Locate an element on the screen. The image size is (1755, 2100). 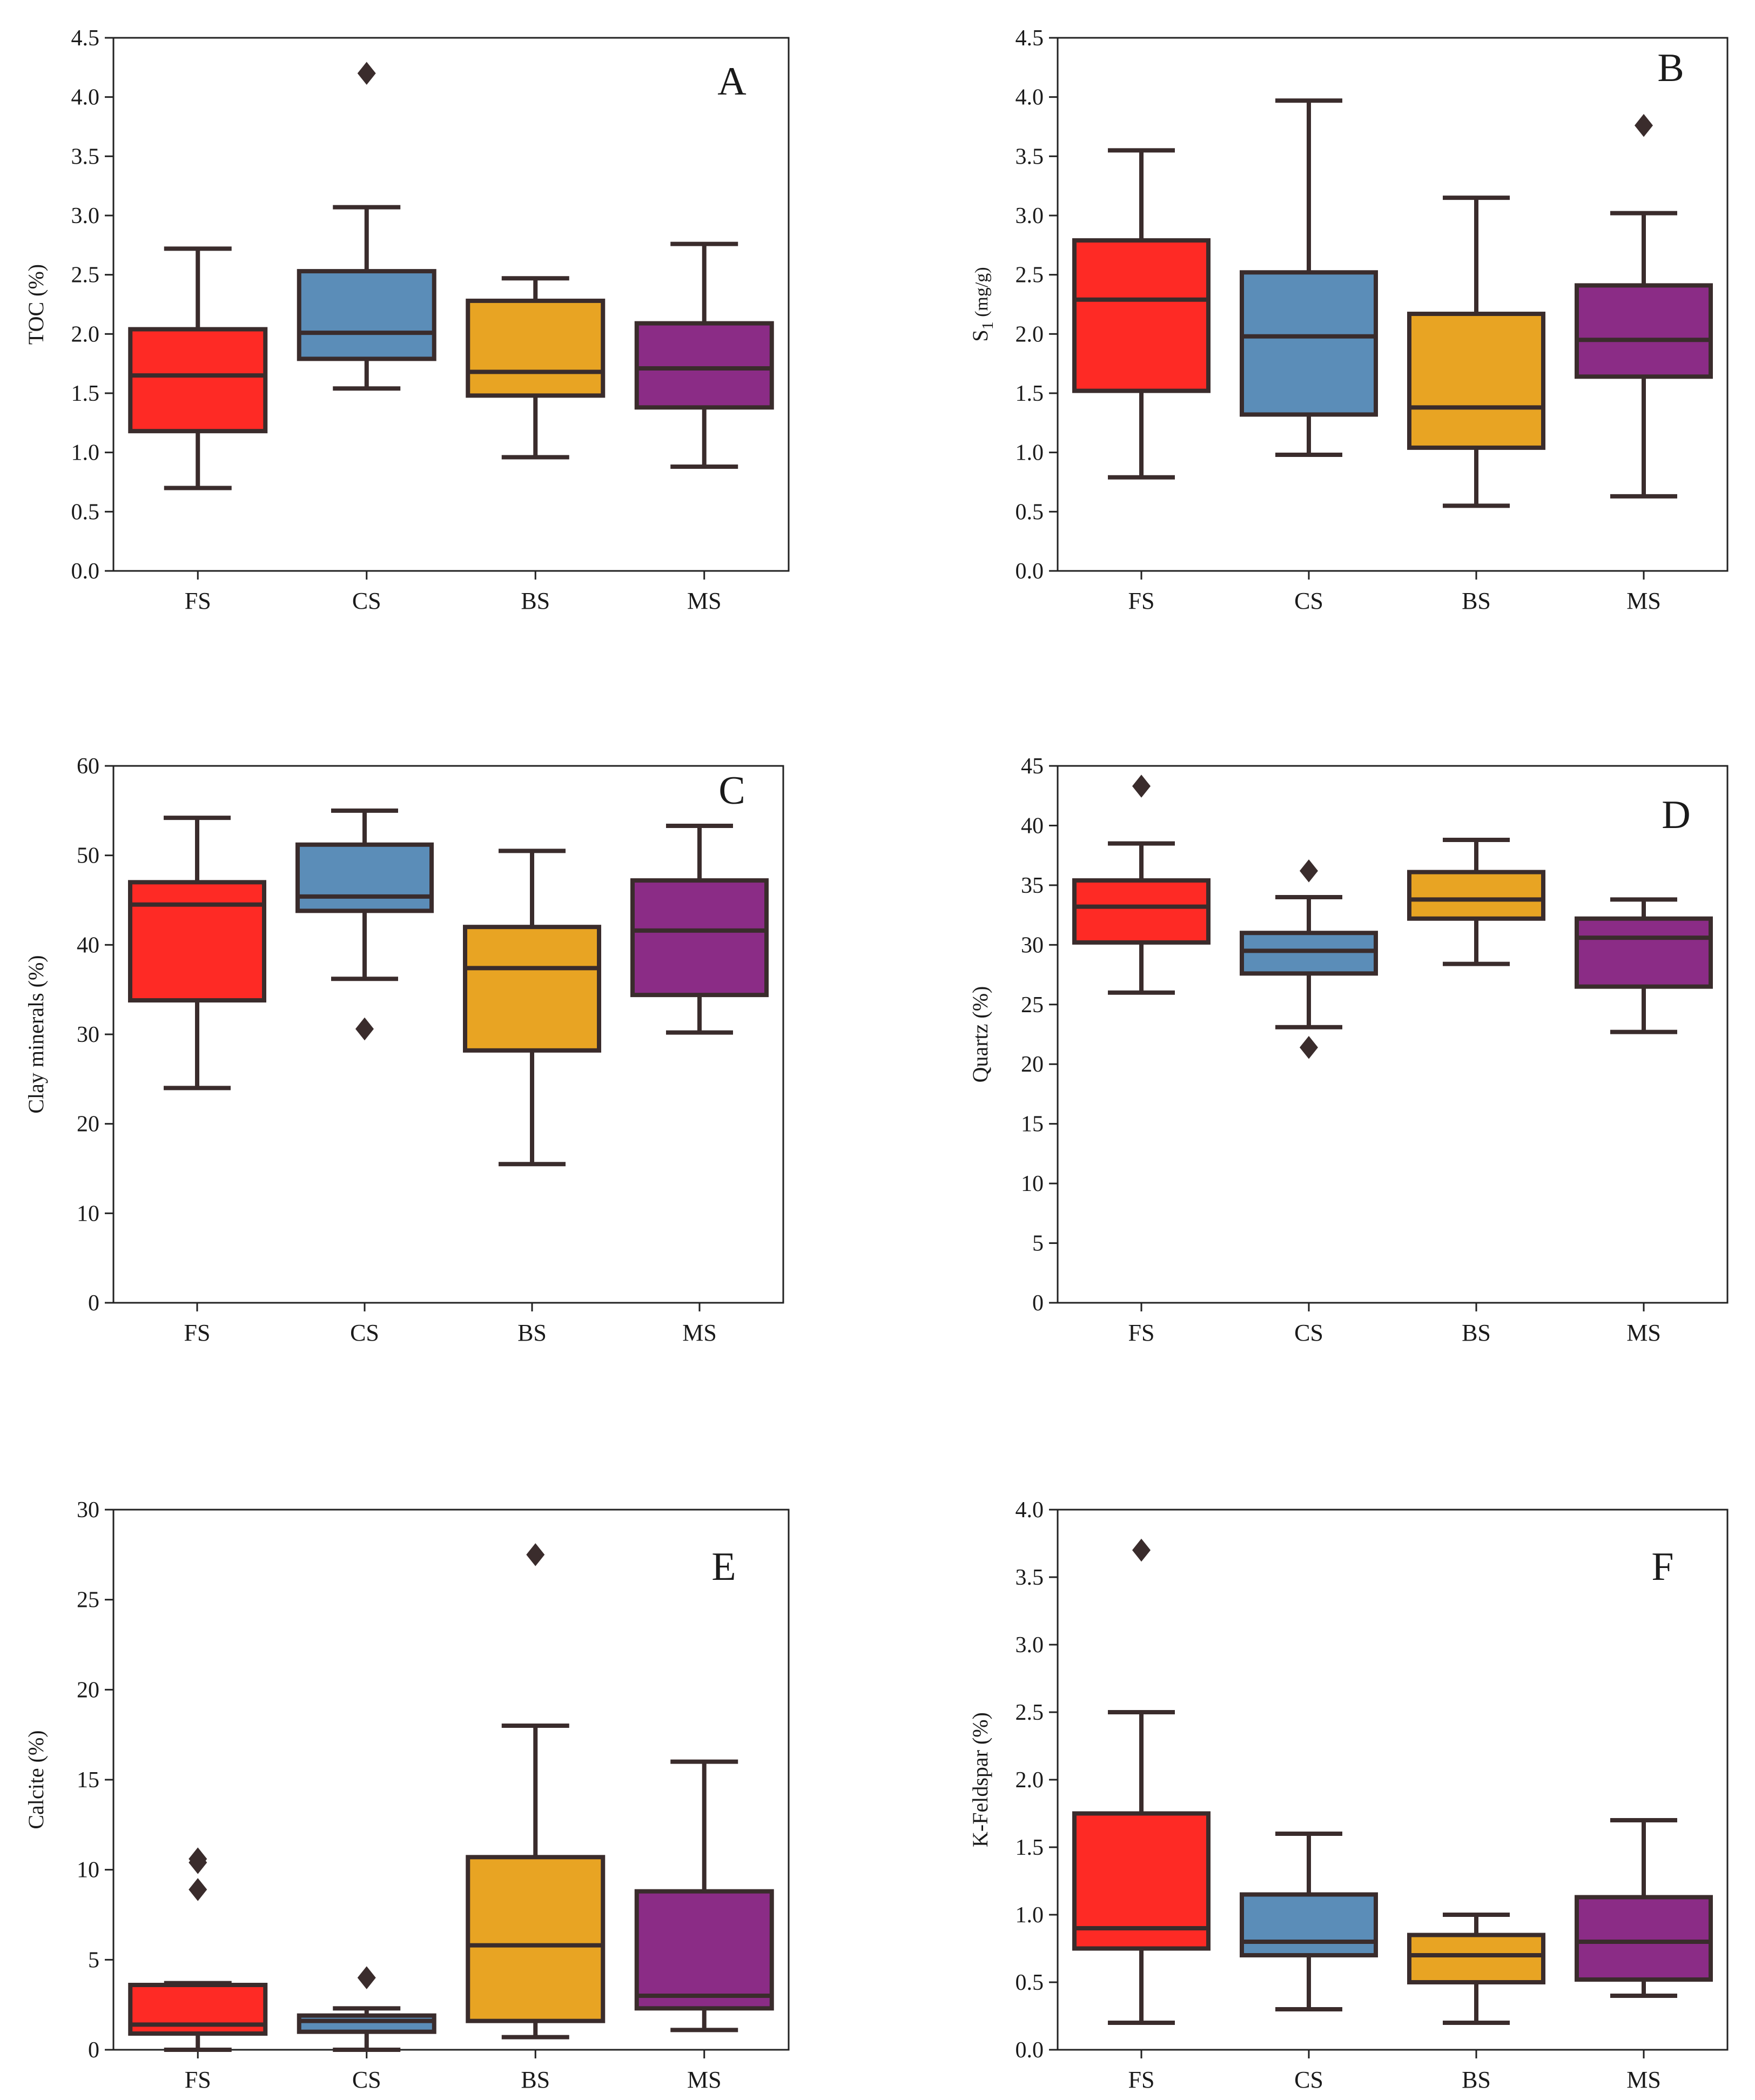
panel-letter: F is located at coordinates (1662, 1567).